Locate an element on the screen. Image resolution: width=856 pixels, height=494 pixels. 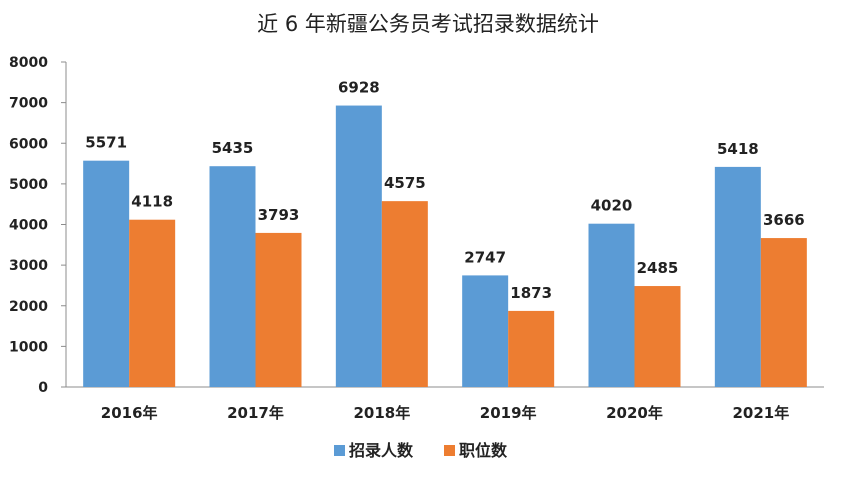
y-tick-label: 8000 is located at coordinates (28, 63).